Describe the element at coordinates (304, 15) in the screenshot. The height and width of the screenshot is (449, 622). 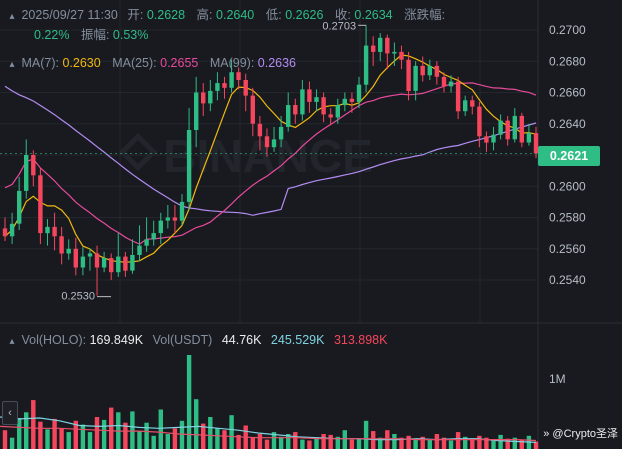
I see `low-value: 0.2626` at that location.